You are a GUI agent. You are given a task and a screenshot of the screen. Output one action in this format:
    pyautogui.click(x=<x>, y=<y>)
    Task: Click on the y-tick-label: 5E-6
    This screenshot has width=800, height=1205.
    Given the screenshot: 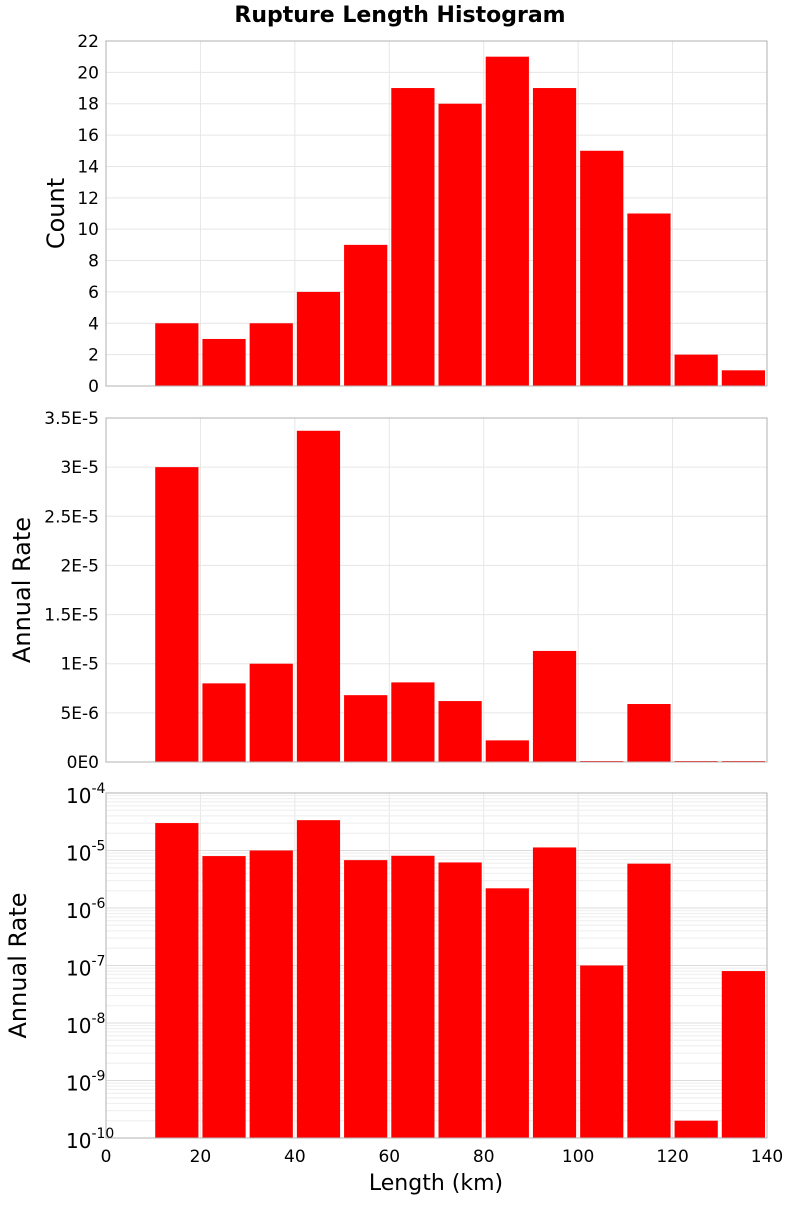 What is the action you would take?
    pyautogui.click(x=79, y=714)
    